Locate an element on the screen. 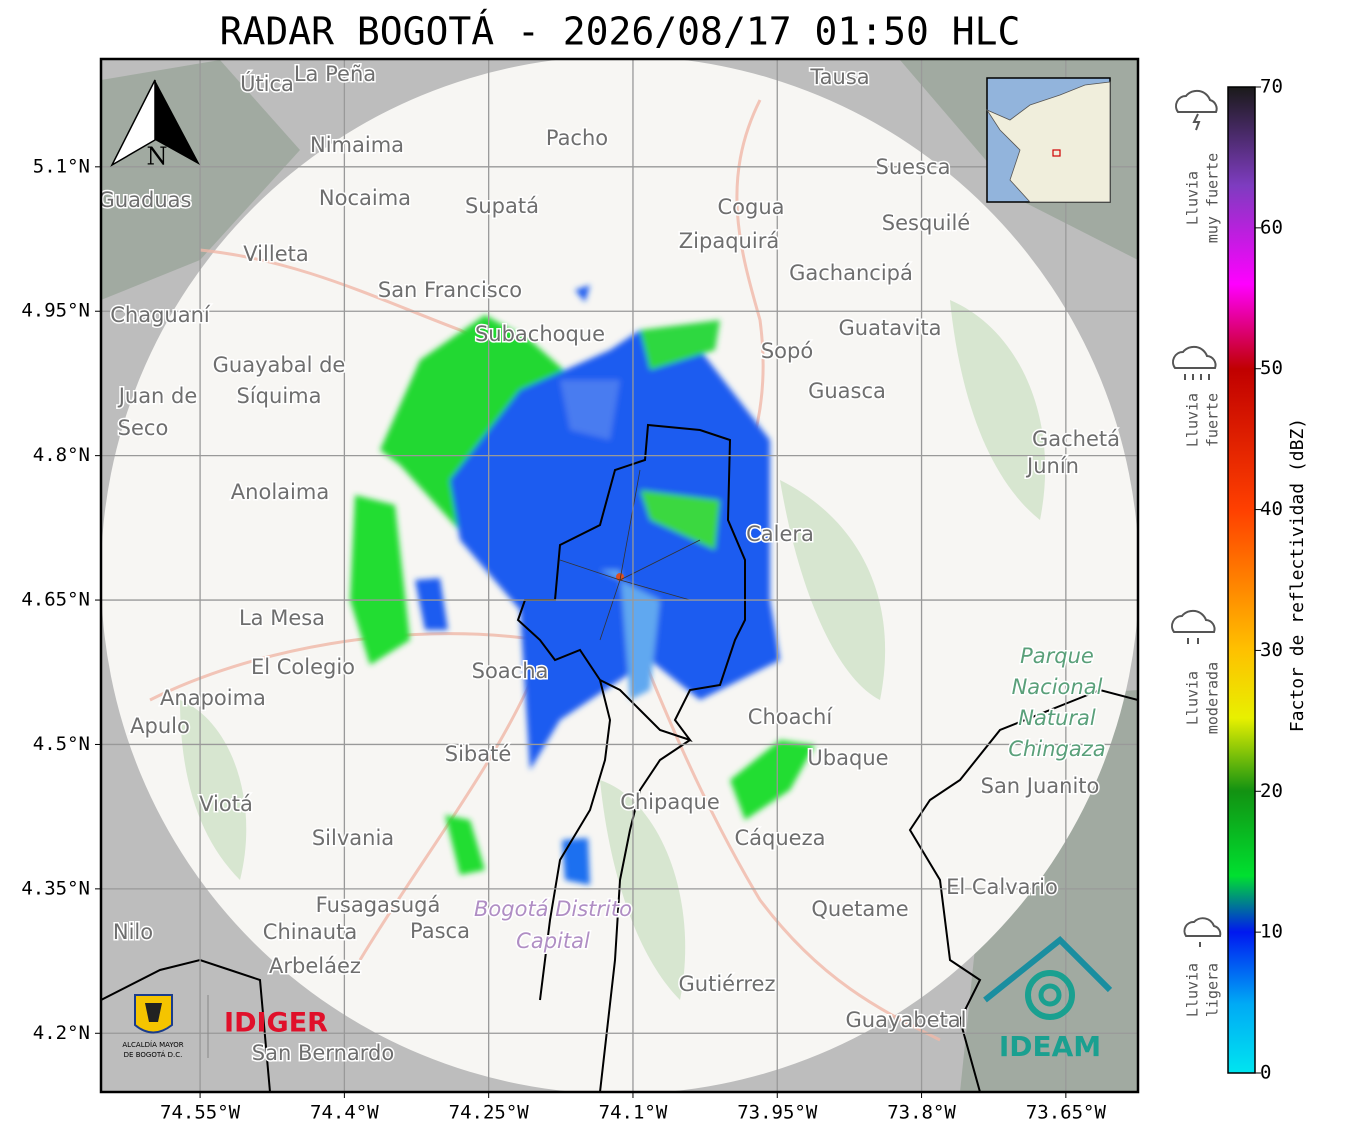 Image resolution: width=1349 pixels, height=1139 pixels. place-label: Villeta is located at coordinates (275, 254).